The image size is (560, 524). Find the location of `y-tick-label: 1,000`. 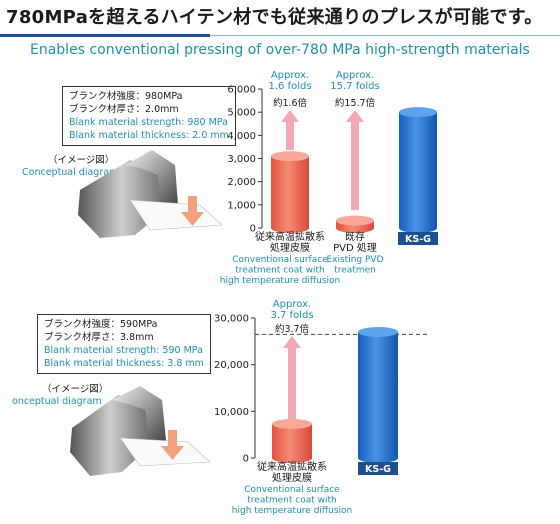

y-tick-label: 1,000 is located at coordinates (241, 205).